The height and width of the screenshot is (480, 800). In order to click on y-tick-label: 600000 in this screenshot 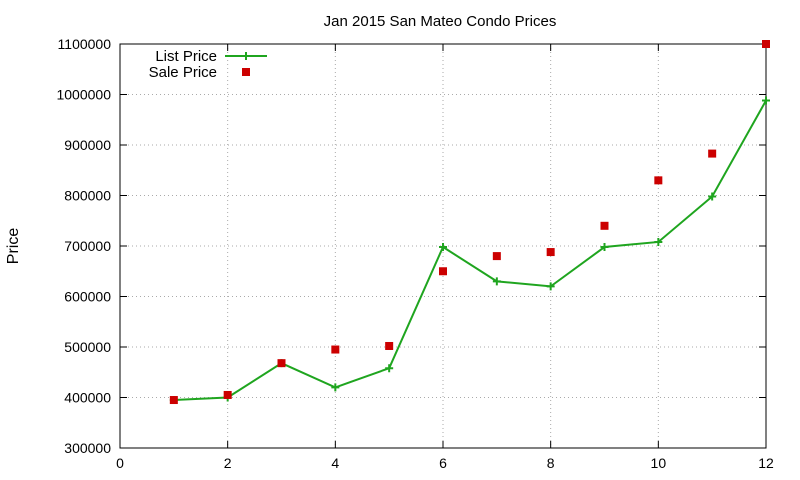, I will do `click(87, 297)`.